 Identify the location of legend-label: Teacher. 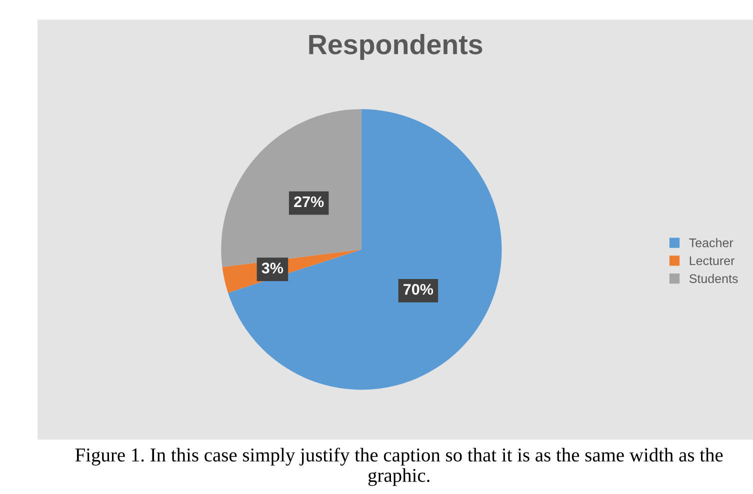
(711, 243).